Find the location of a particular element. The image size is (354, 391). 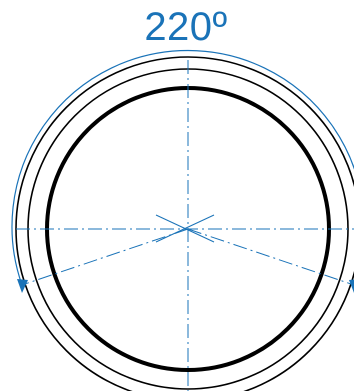

radial-line-right is located at coordinates (270, 257).